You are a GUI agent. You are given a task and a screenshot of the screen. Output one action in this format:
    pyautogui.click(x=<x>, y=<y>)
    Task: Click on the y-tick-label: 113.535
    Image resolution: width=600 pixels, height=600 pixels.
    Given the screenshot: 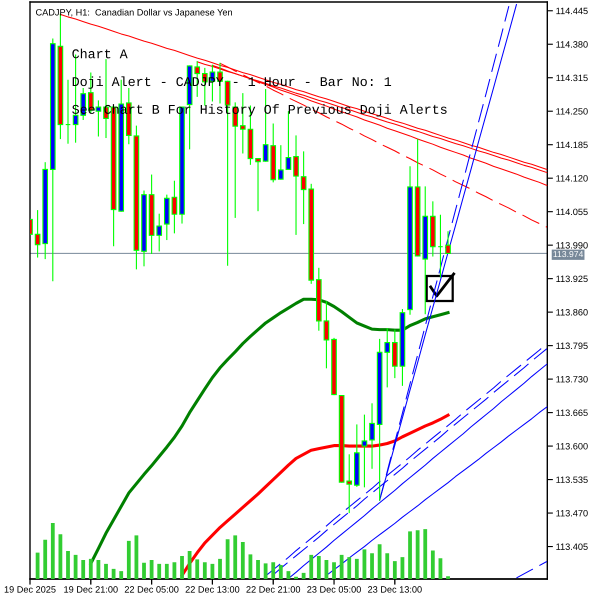 What is the action you would take?
    pyautogui.click(x=572, y=479)
    